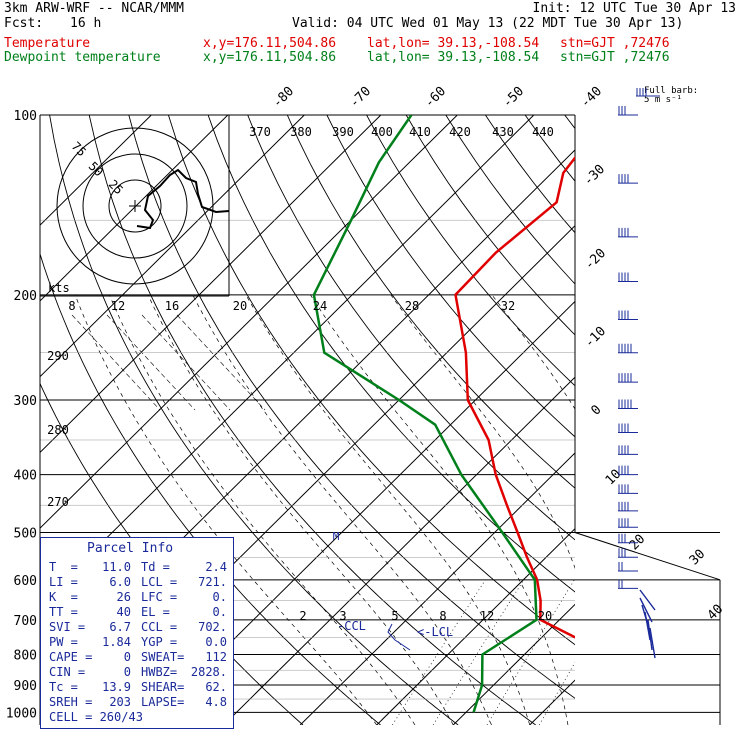 The width and height of the screenshot is (740, 740). Describe the element at coordinates (137, 642) in the screenshot. I see `parcel-row: PW = 1.84 YGP = 0.0` at that location.